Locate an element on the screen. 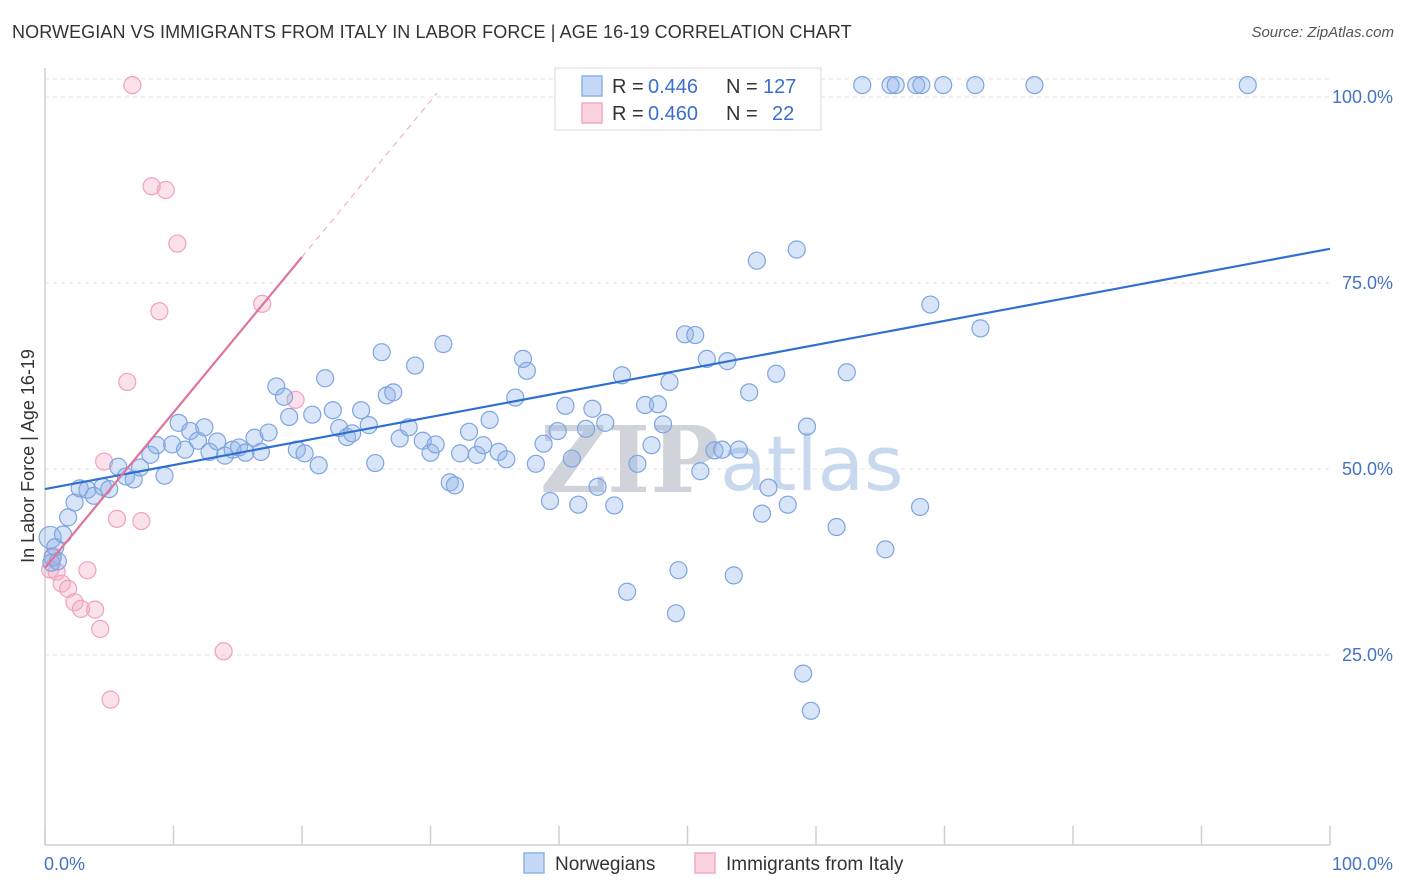  y-axis-tick-labels: 25.0% 50.0% 75.0% 100.0% is located at coordinates (1362, 376).